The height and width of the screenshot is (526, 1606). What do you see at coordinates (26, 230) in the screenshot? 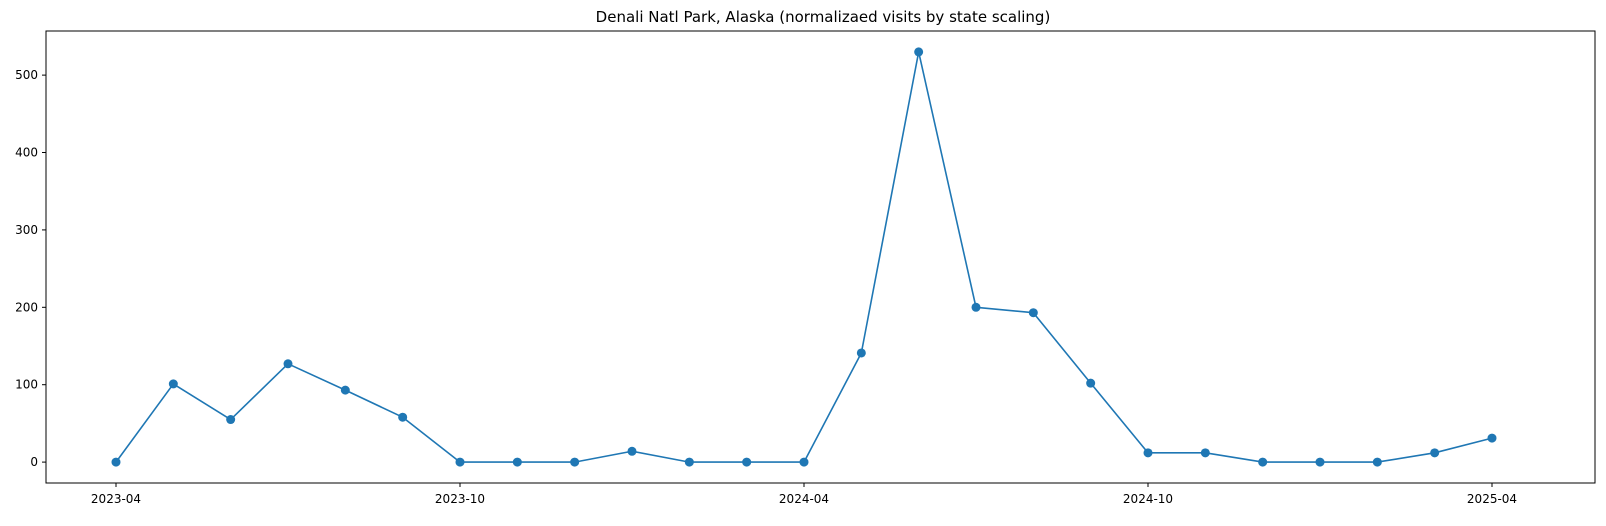
I see `y-tick-label: 300` at bounding box center [26, 230].